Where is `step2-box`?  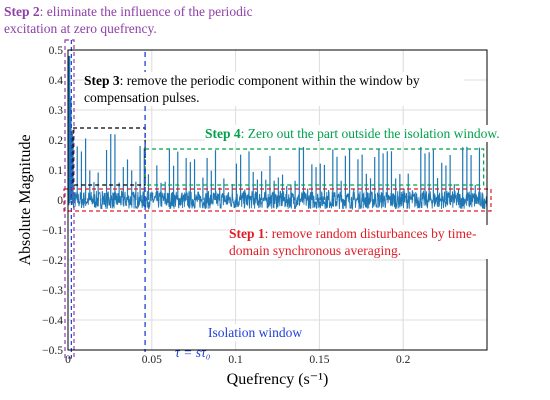
step2-box is located at coordinates (69, 199).